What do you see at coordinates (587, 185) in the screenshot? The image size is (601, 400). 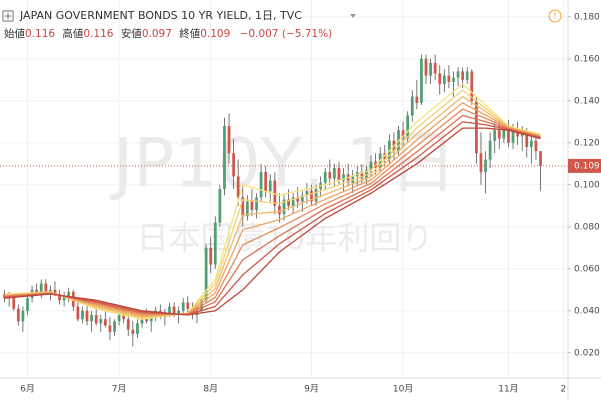 I see `y-tick-label: 0.100` at bounding box center [587, 185].